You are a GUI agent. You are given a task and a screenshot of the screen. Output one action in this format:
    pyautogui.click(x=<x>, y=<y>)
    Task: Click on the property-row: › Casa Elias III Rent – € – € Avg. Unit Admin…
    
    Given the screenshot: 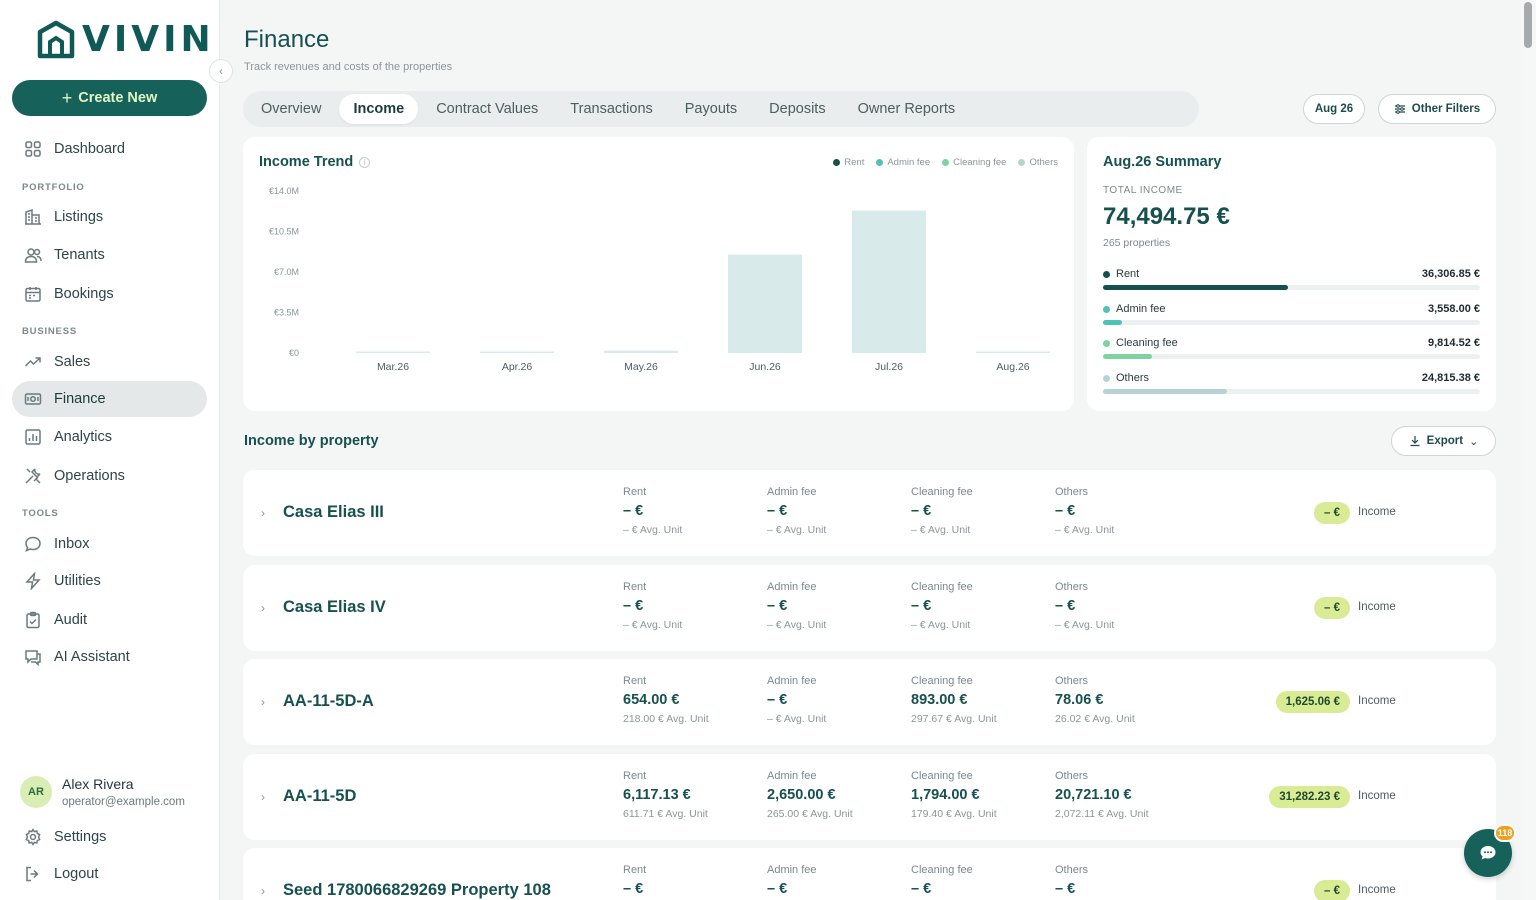 What is the action you would take?
    pyautogui.click(x=869, y=513)
    